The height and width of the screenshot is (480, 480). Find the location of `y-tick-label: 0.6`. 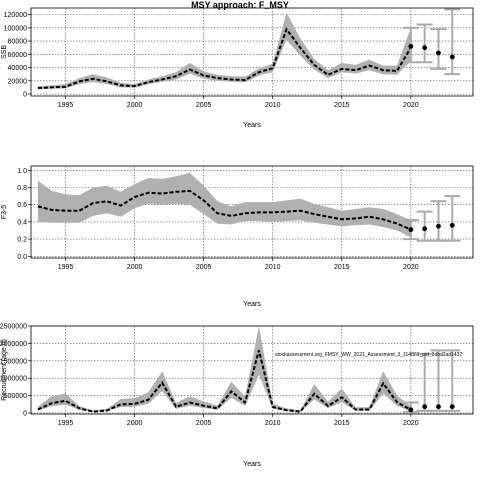

y-tick-label: 0.6 is located at coordinates (22, 205).